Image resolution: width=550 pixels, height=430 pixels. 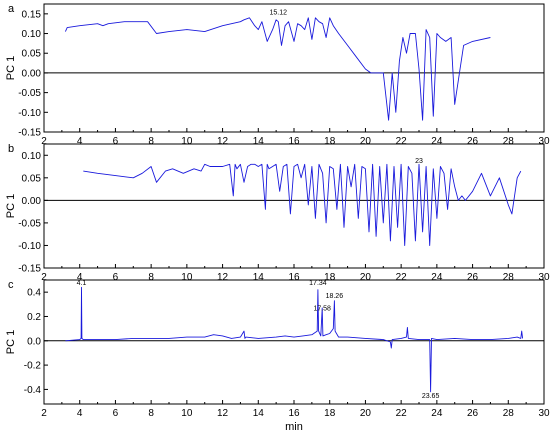 What do you see at coordinates (34, 317) in the screenshot?
I see `y-tick-label: 0.2` at bounding box center [34, 317].